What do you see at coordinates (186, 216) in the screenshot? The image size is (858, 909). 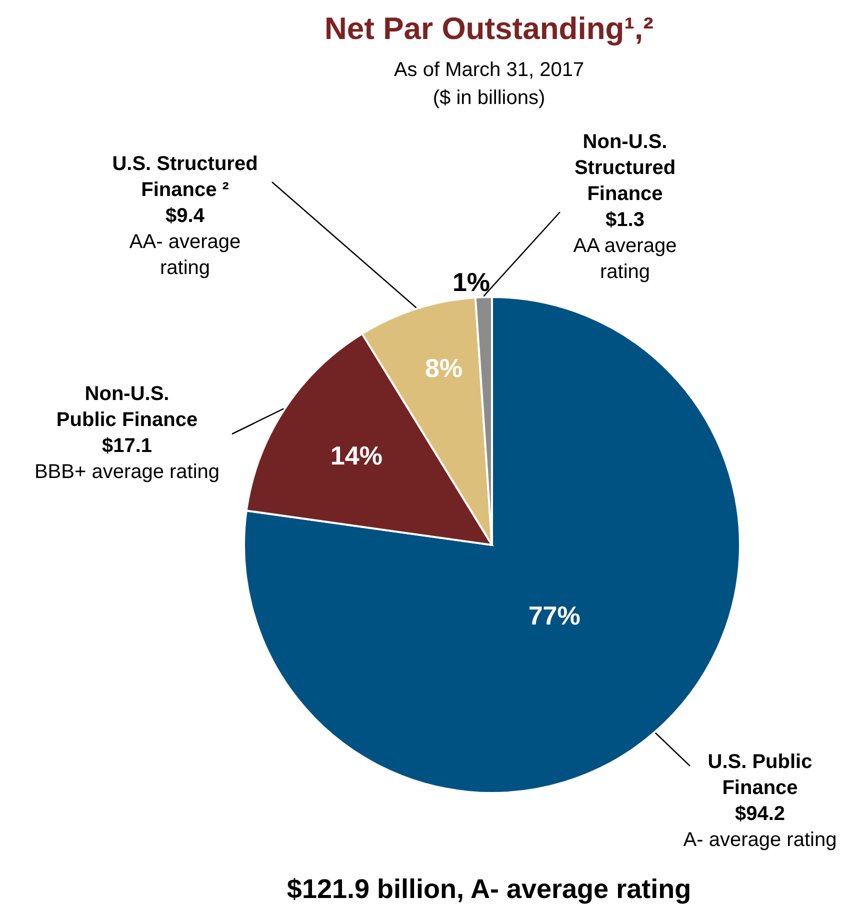 I see `data-label: $9.4` at bounding box center [186, 216].